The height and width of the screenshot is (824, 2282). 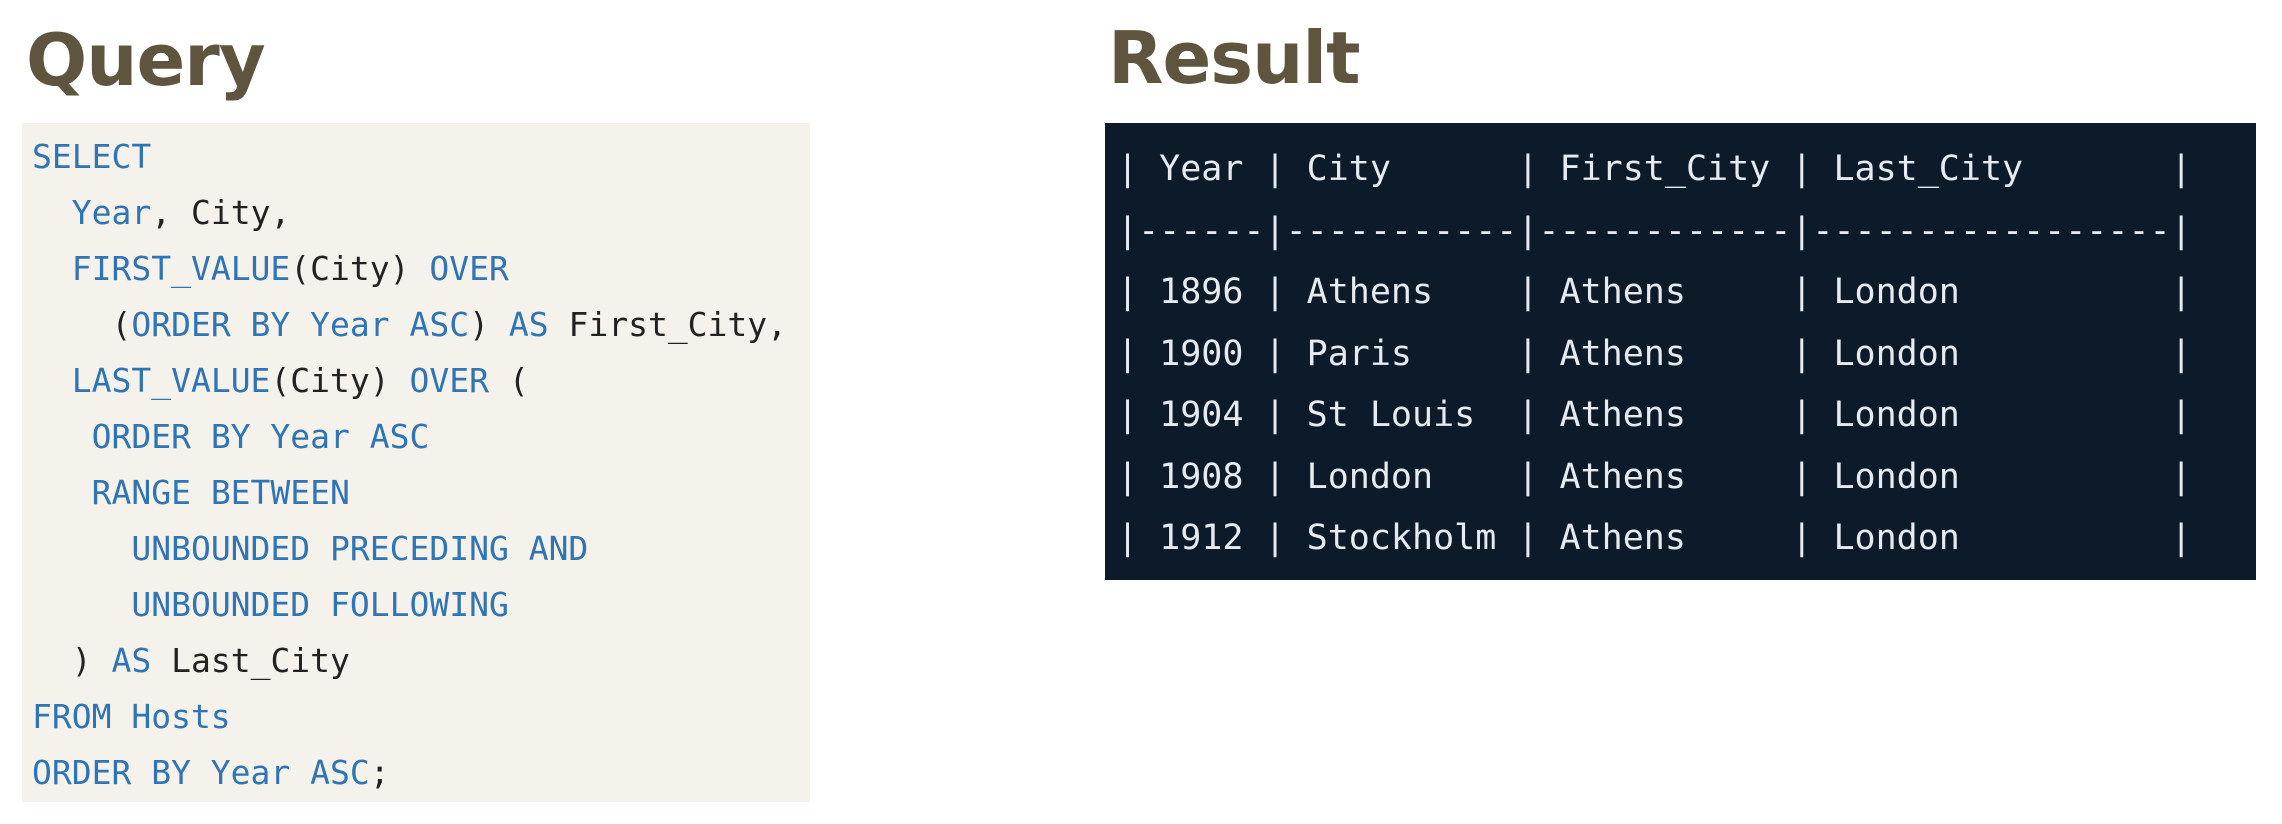 What do you see at coordinates (111, 212) in the screenshot?
I see `sql-keyword: Year` at bounding box center [111, 212].